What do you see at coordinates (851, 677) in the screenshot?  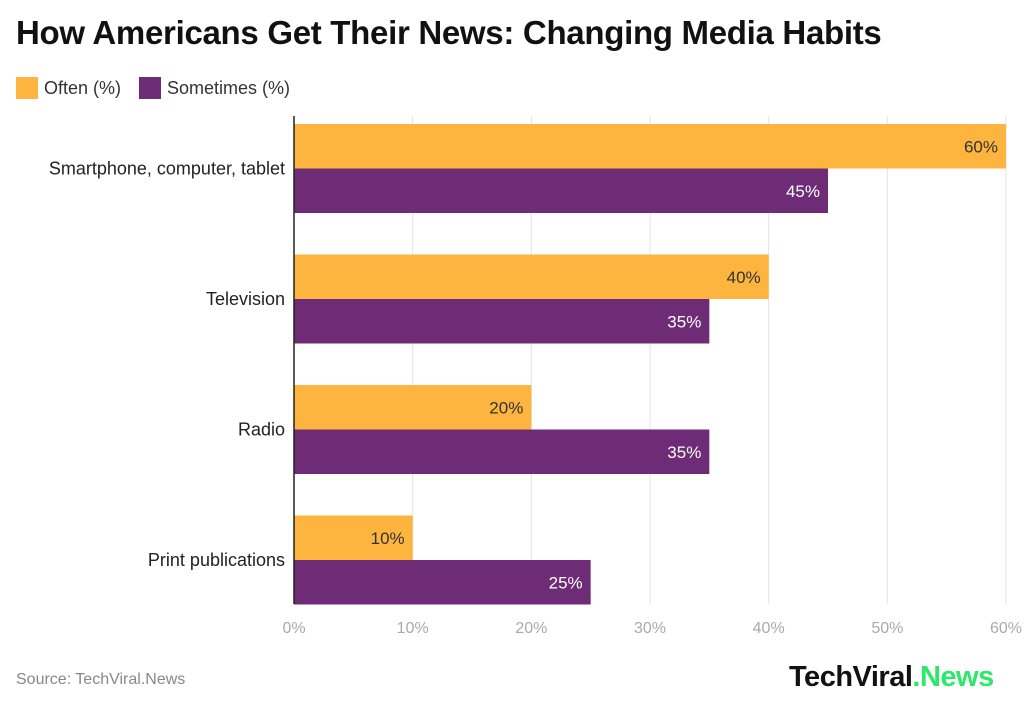 I see `logo-text: TechViral` at bounding box center [851, 677].